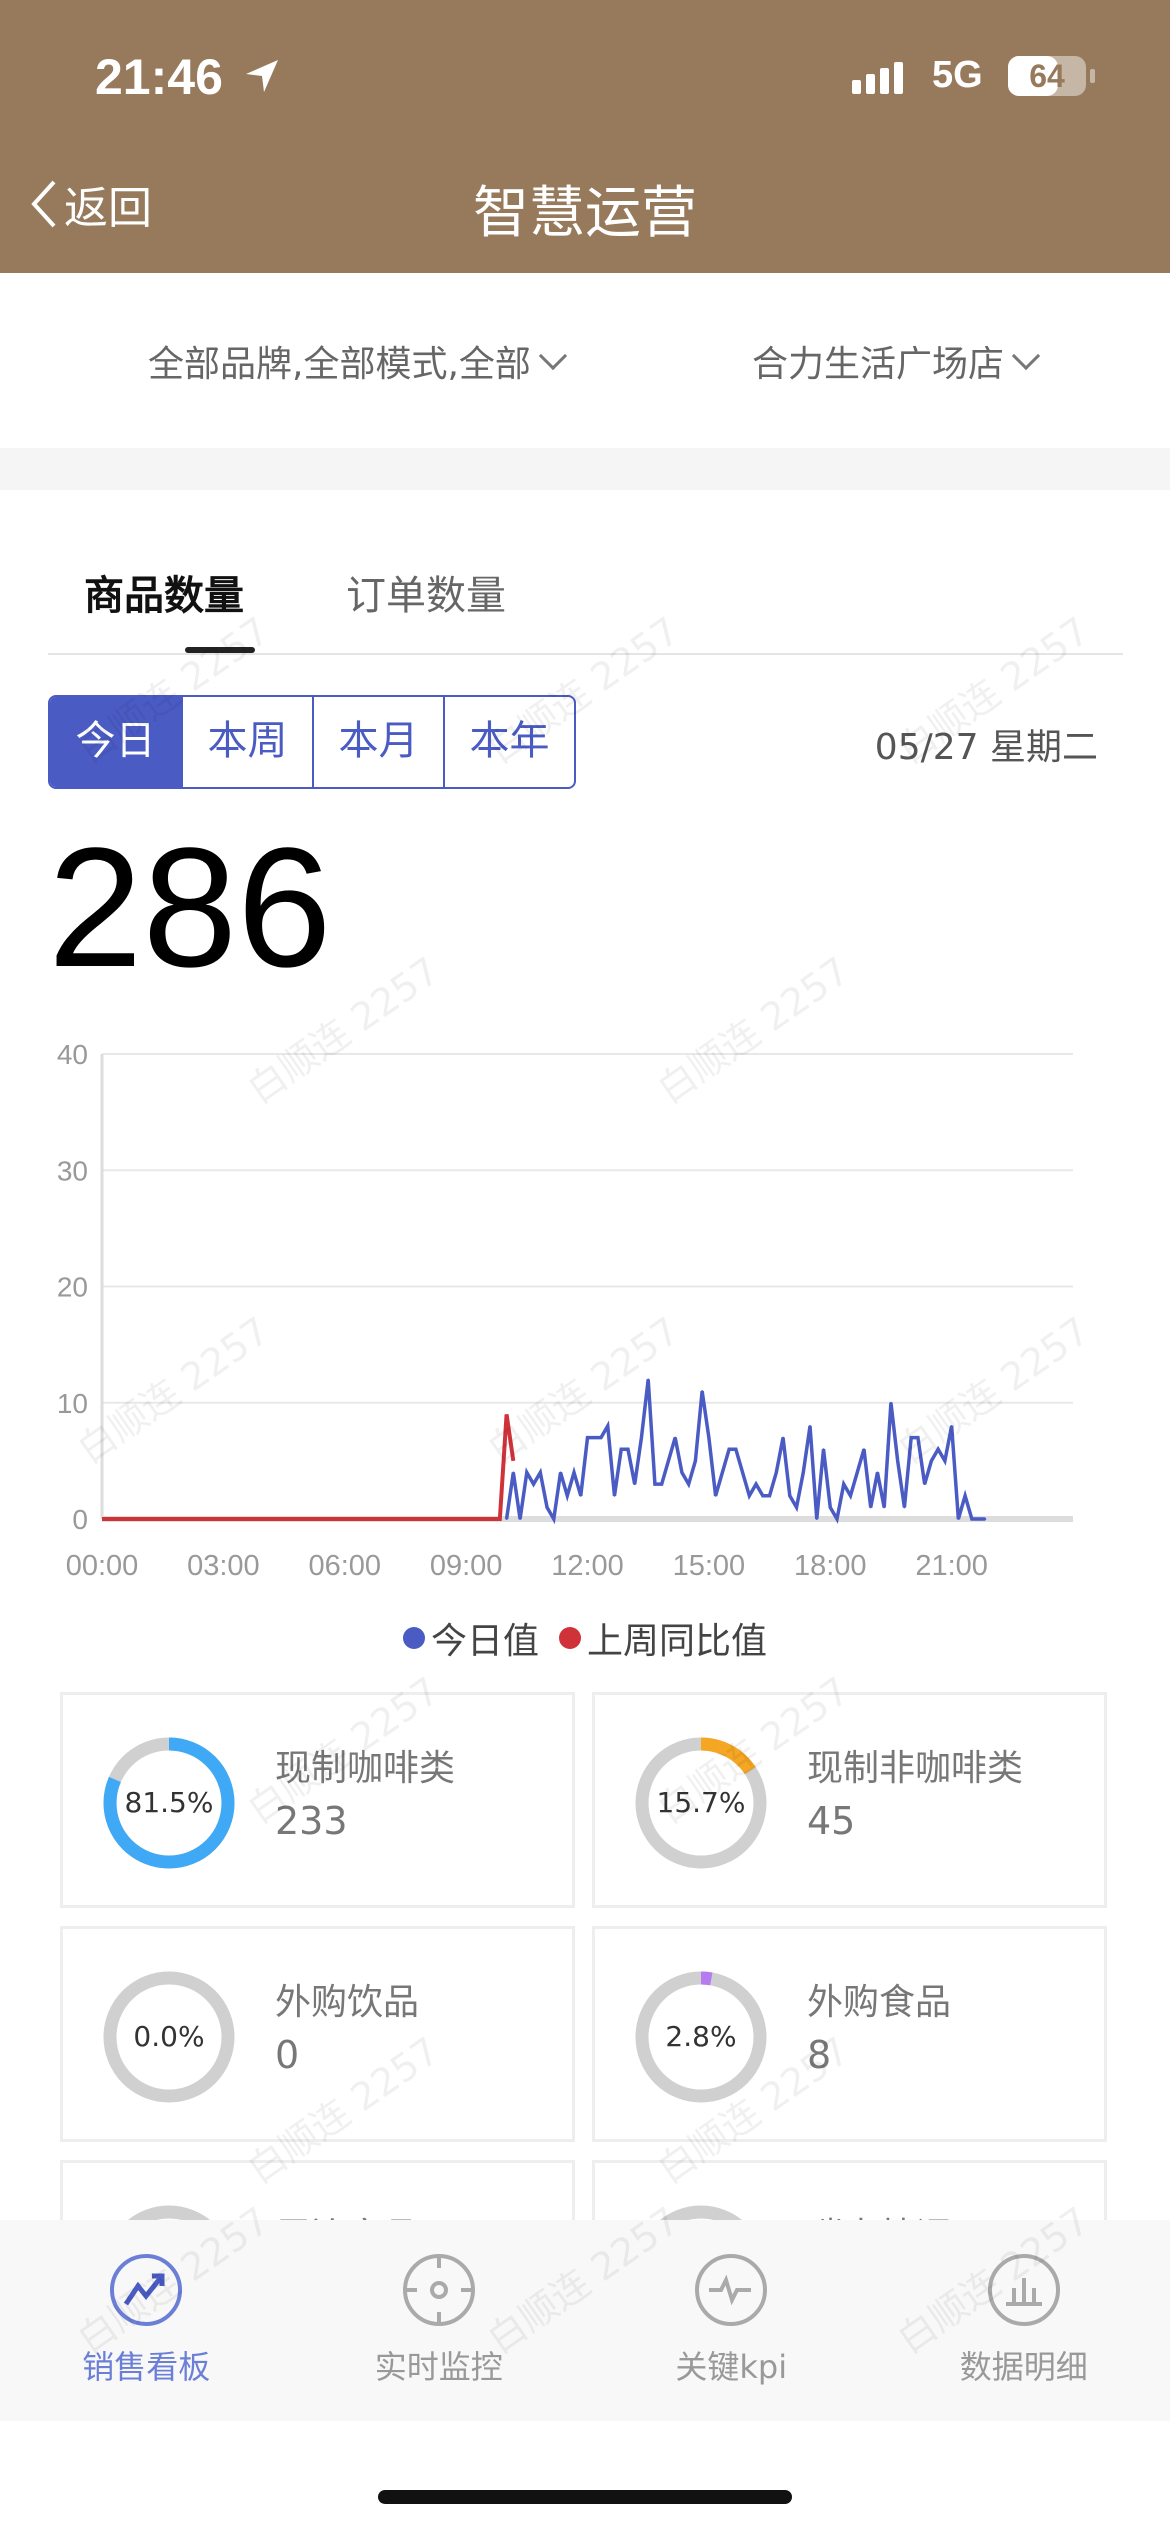  What do you see at coordinates (819, 2055) in the screenshot?
I see `category-value: 8` at bounding box center [819, 2055].